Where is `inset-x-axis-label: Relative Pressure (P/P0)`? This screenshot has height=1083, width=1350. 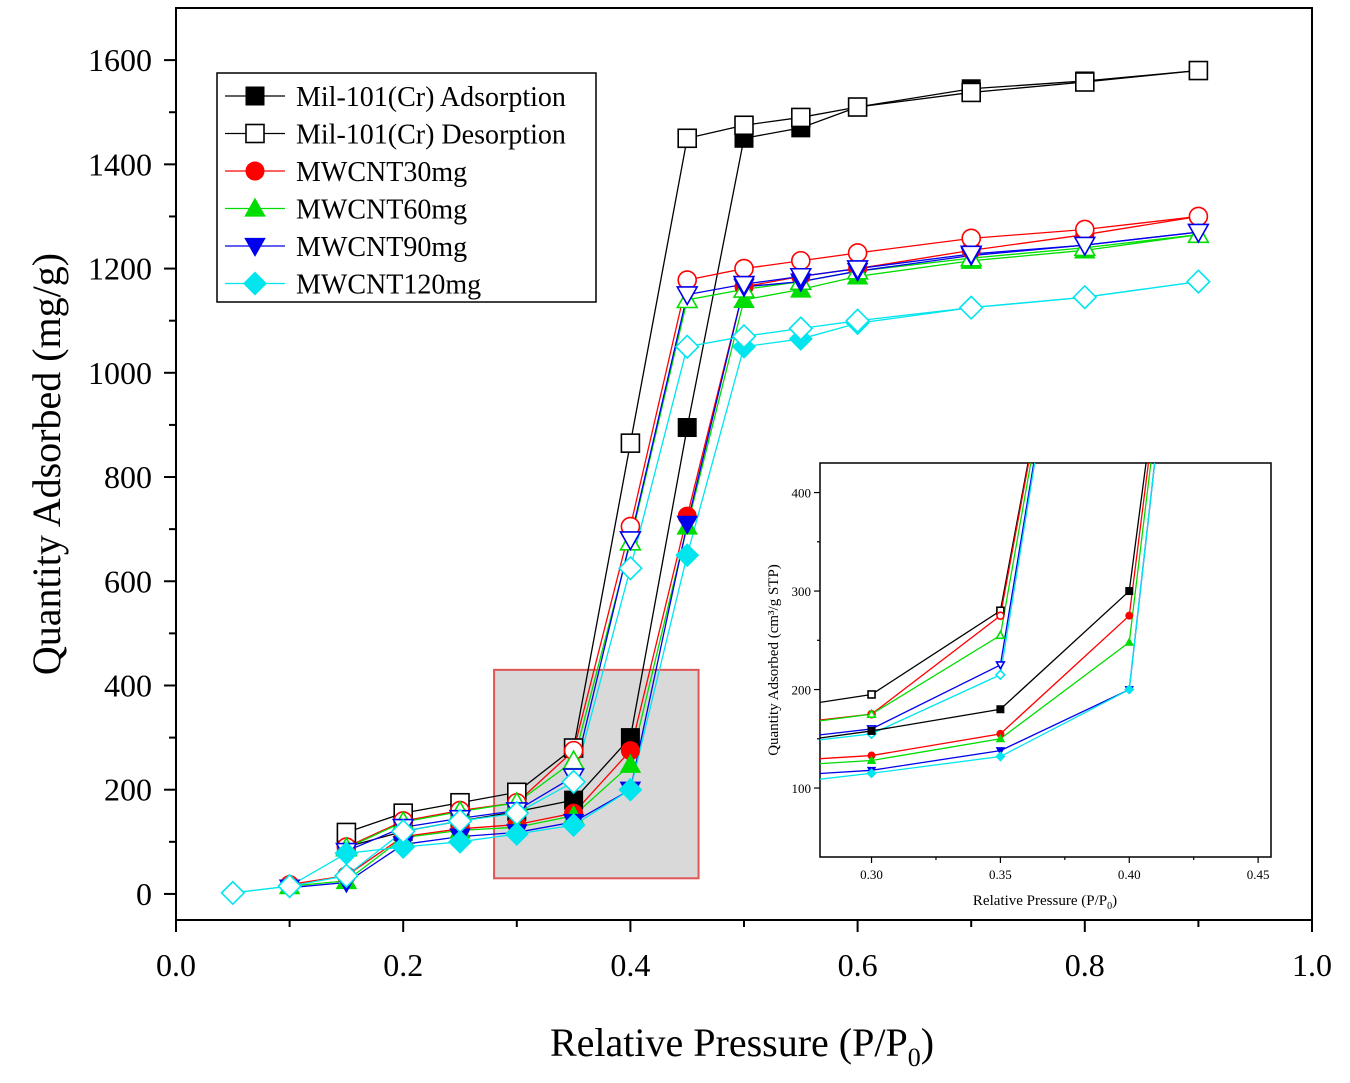
inset-x-axis-label: Relative Pressure (P/P0) is located at coordinates (1045, 902).